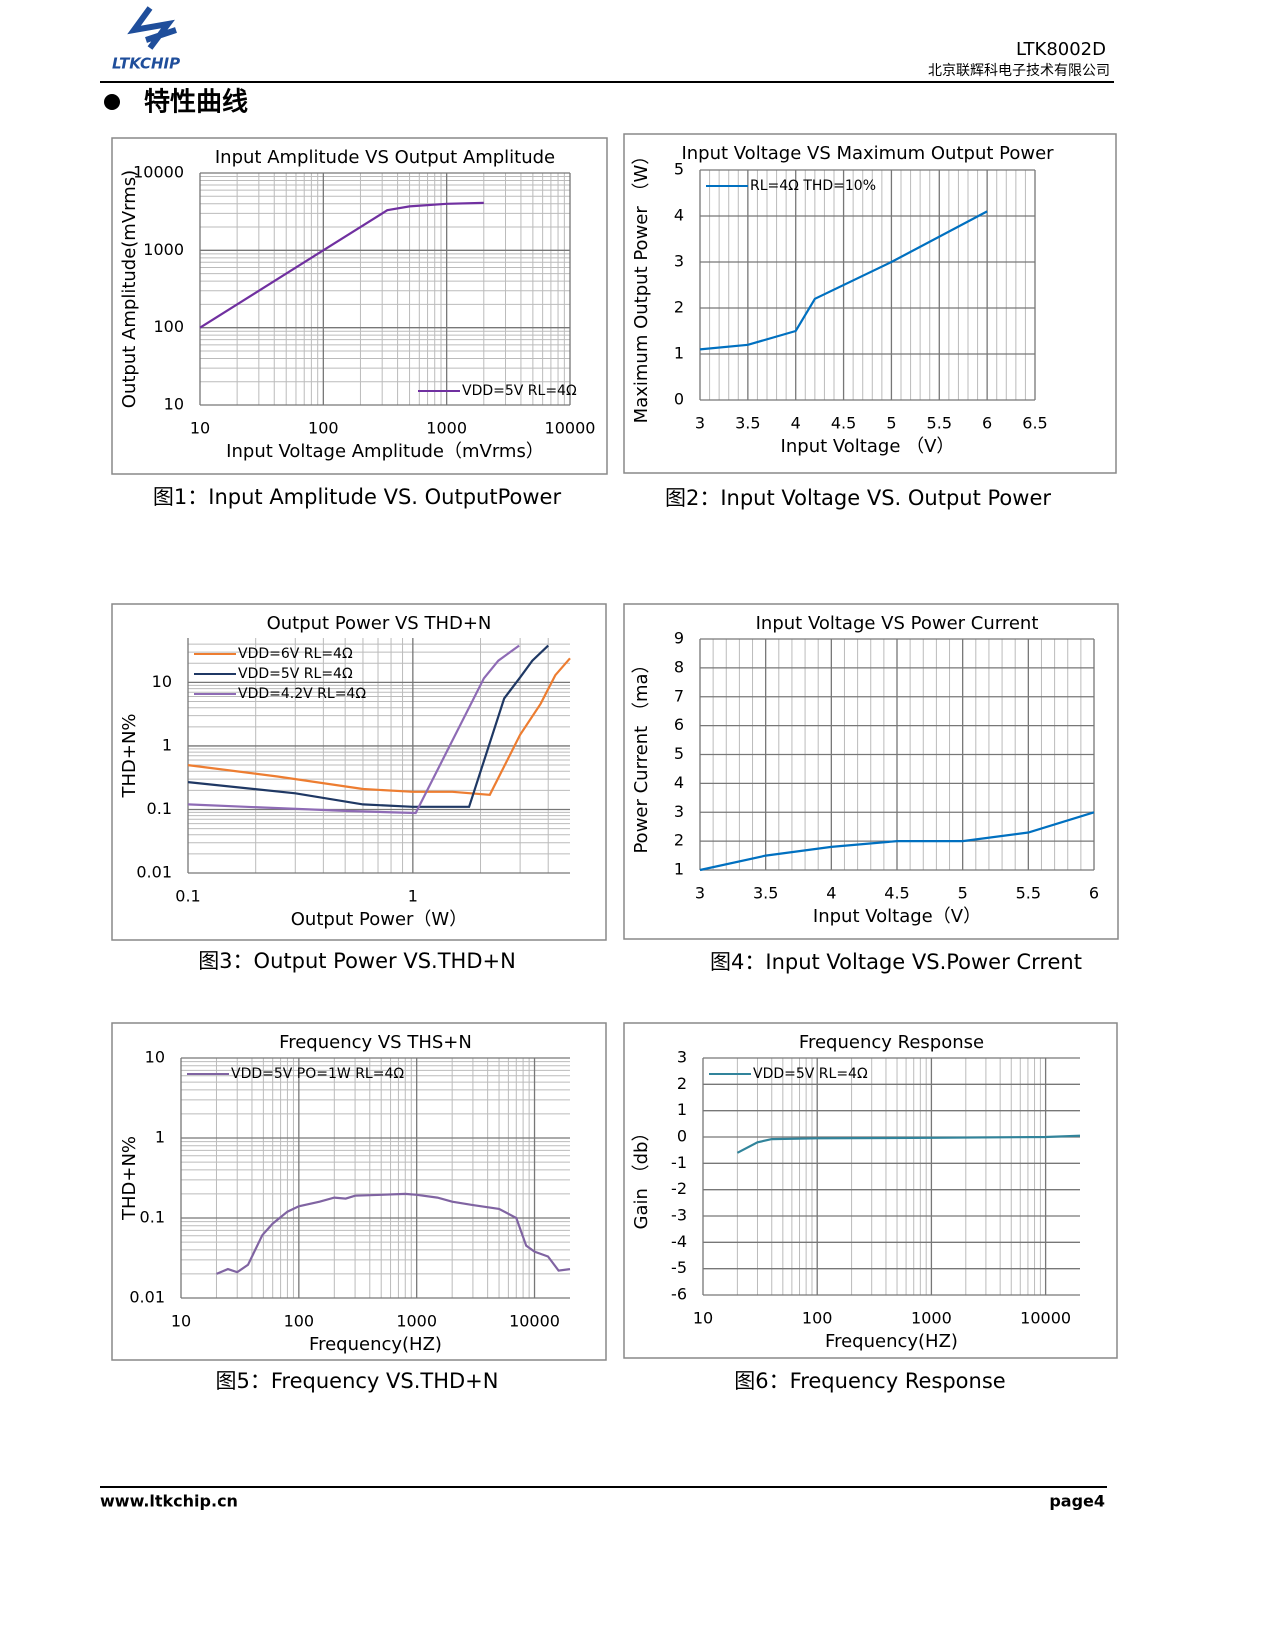  Describe the element at coordinates (869, 1381) in the screenshot. I see `chart-caption: 图6：Frequency Response` at that location.